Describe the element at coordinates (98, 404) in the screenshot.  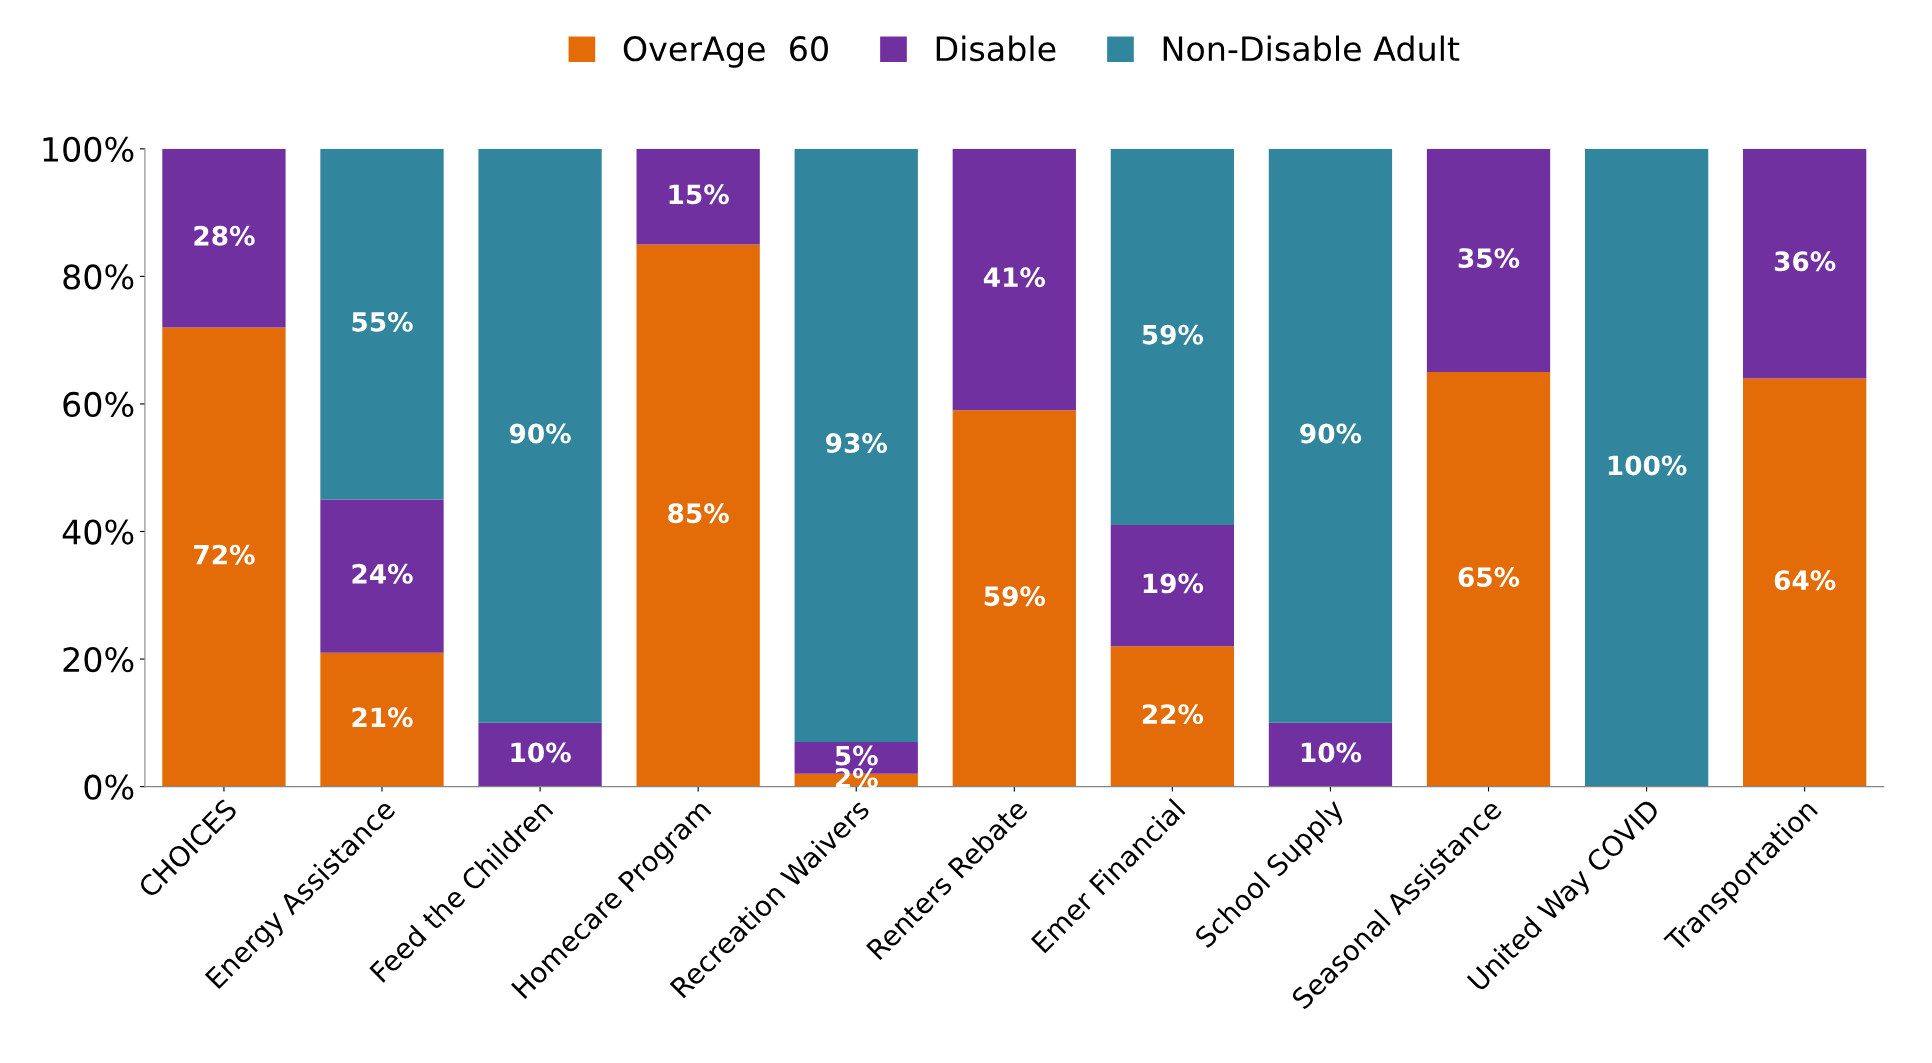
I see `y-tick-label: 60%` at that location.